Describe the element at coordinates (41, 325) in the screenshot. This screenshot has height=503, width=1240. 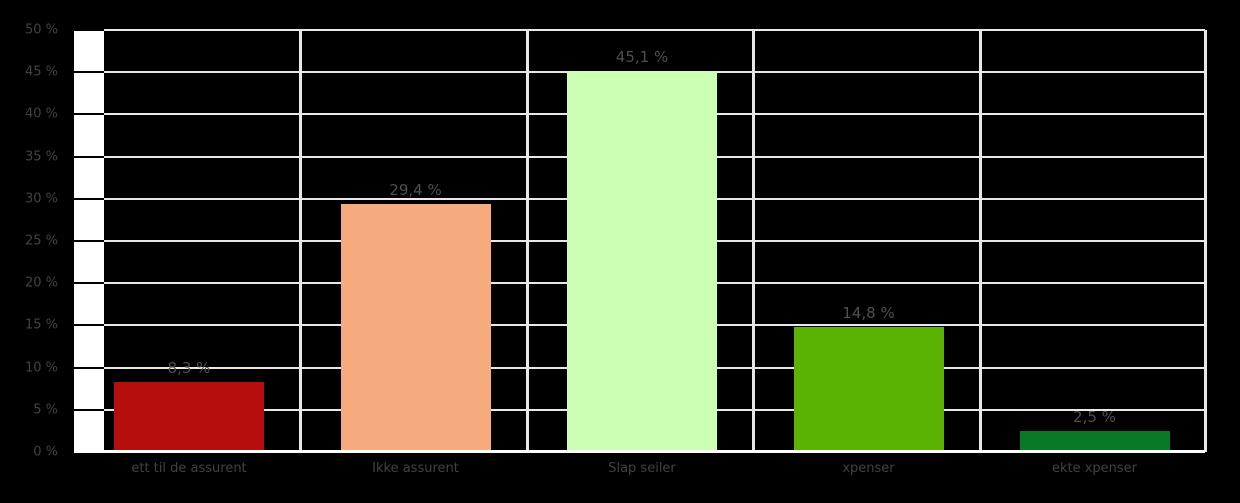
I see `y-axis-tick-label: 15 %` at that location.